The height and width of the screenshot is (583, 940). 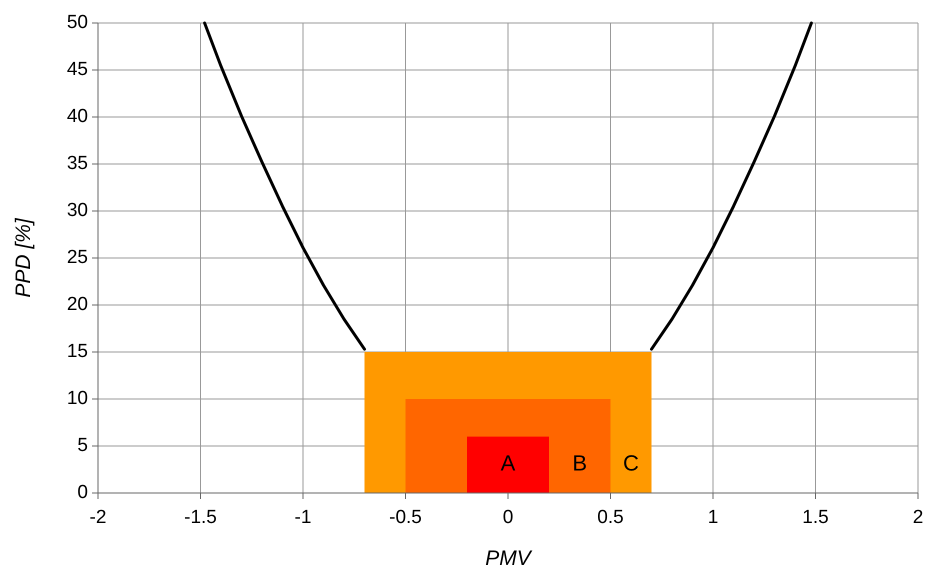 I want to click on x-tick-label: 1.5, so click(x=815, y=517).